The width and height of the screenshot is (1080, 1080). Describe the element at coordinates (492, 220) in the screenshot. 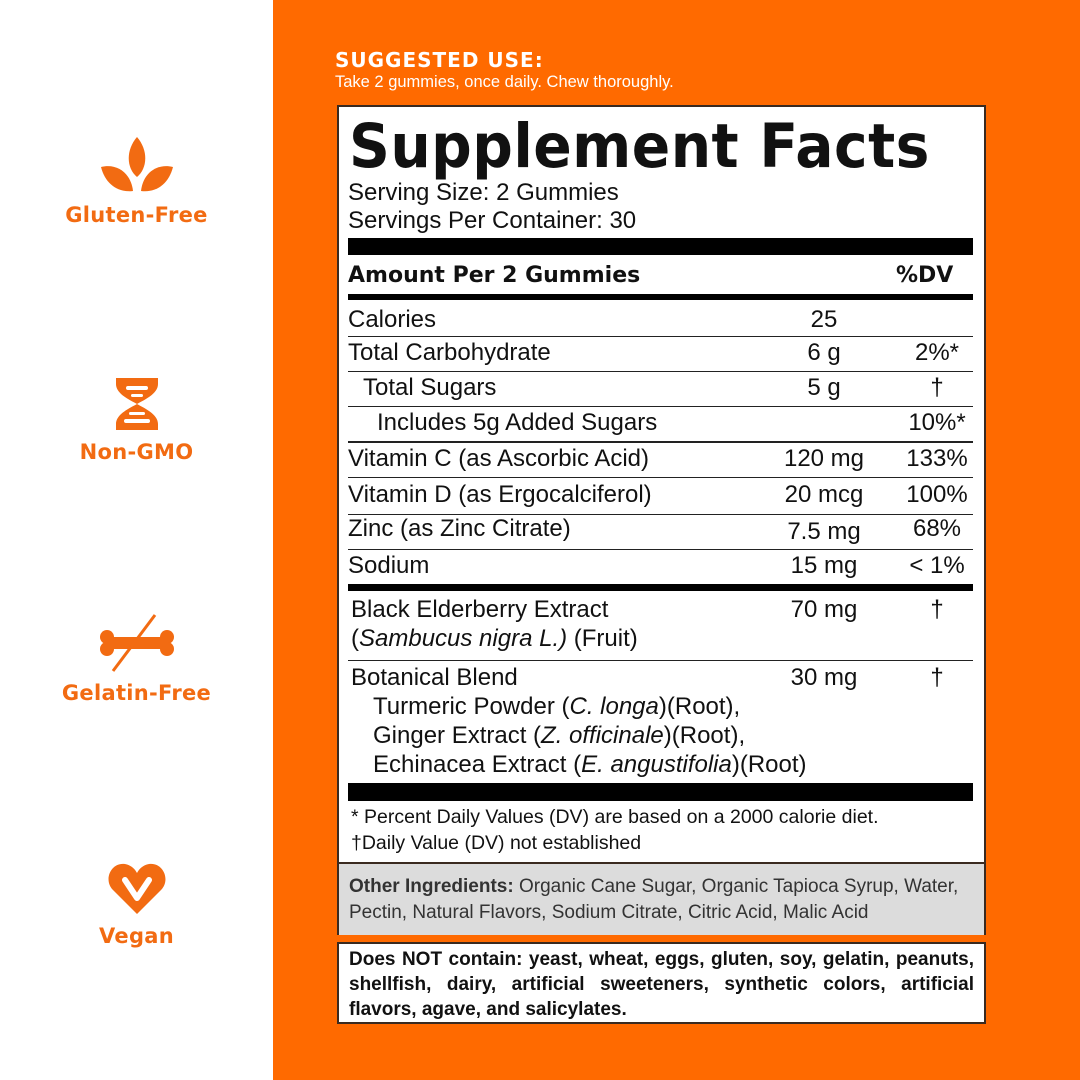

I see `servings-per-container: Servings Per Container: 30` at that location.